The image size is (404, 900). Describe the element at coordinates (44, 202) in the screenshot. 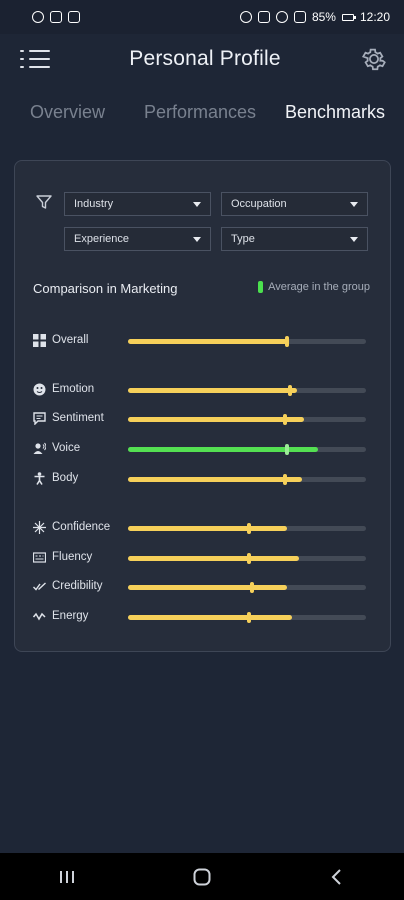

I see `filter-icon` at that location.